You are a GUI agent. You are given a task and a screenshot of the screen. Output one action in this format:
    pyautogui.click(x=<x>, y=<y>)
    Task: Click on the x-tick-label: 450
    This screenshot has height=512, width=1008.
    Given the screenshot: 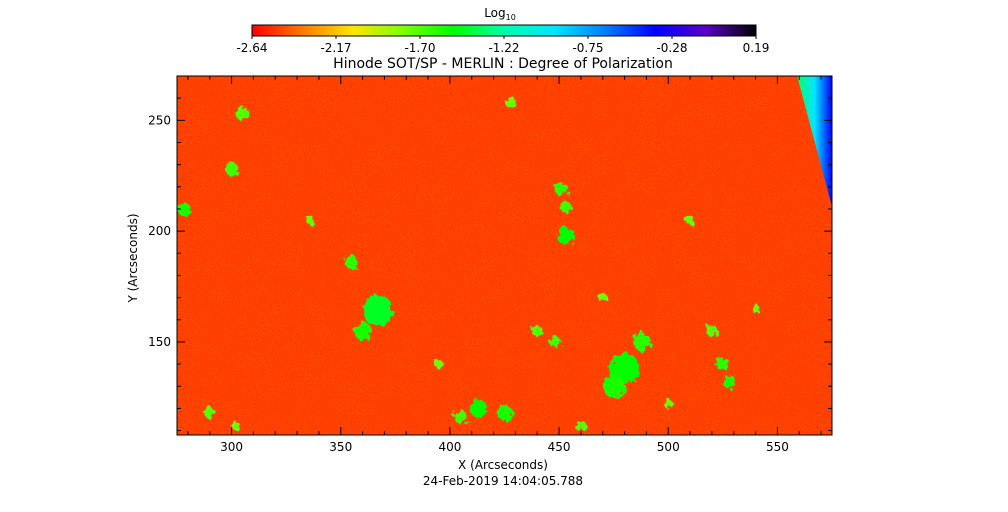 What is the action you would take?
    pyautogui.click(x=559, y=447)
    